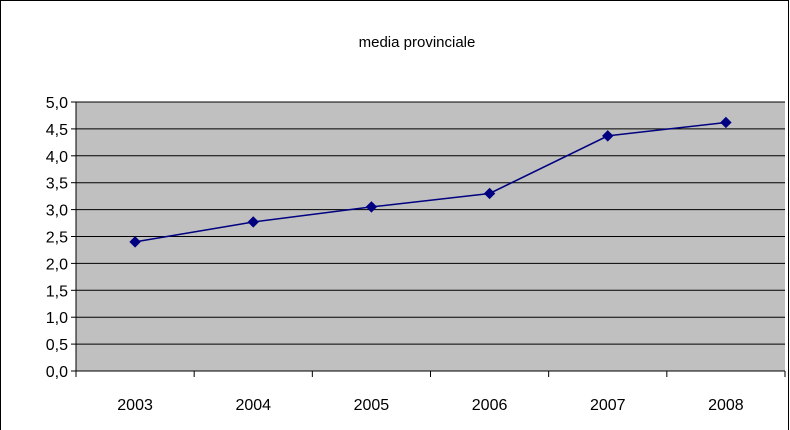 This screenshot has height=430, width=790. Describe the element at coordinates (417, 42) in the screenshot. I see `chart-title: media provinciale` at that location.